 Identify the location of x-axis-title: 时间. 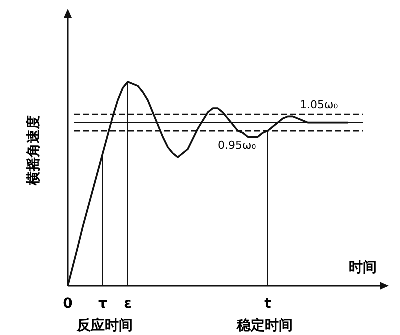
(363, 268).